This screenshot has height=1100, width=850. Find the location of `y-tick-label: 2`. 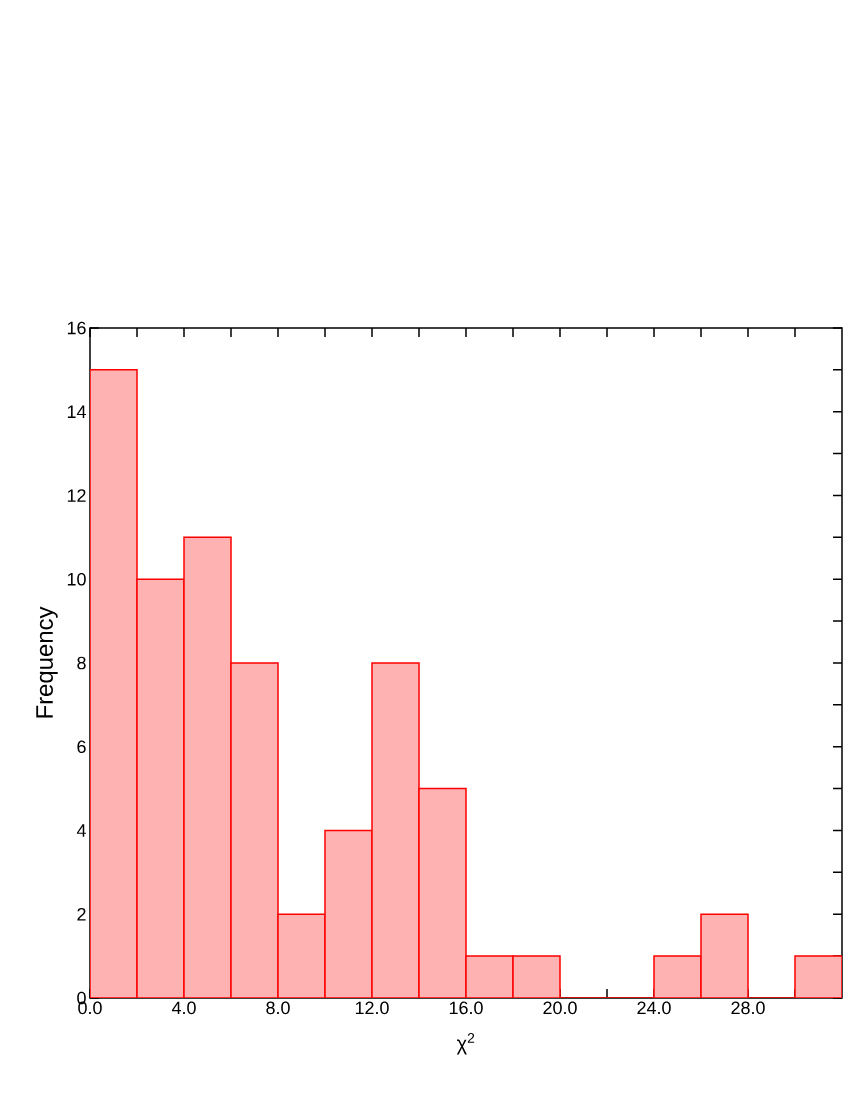

y-tick-label: 2 is located at coordinates (81, 914).